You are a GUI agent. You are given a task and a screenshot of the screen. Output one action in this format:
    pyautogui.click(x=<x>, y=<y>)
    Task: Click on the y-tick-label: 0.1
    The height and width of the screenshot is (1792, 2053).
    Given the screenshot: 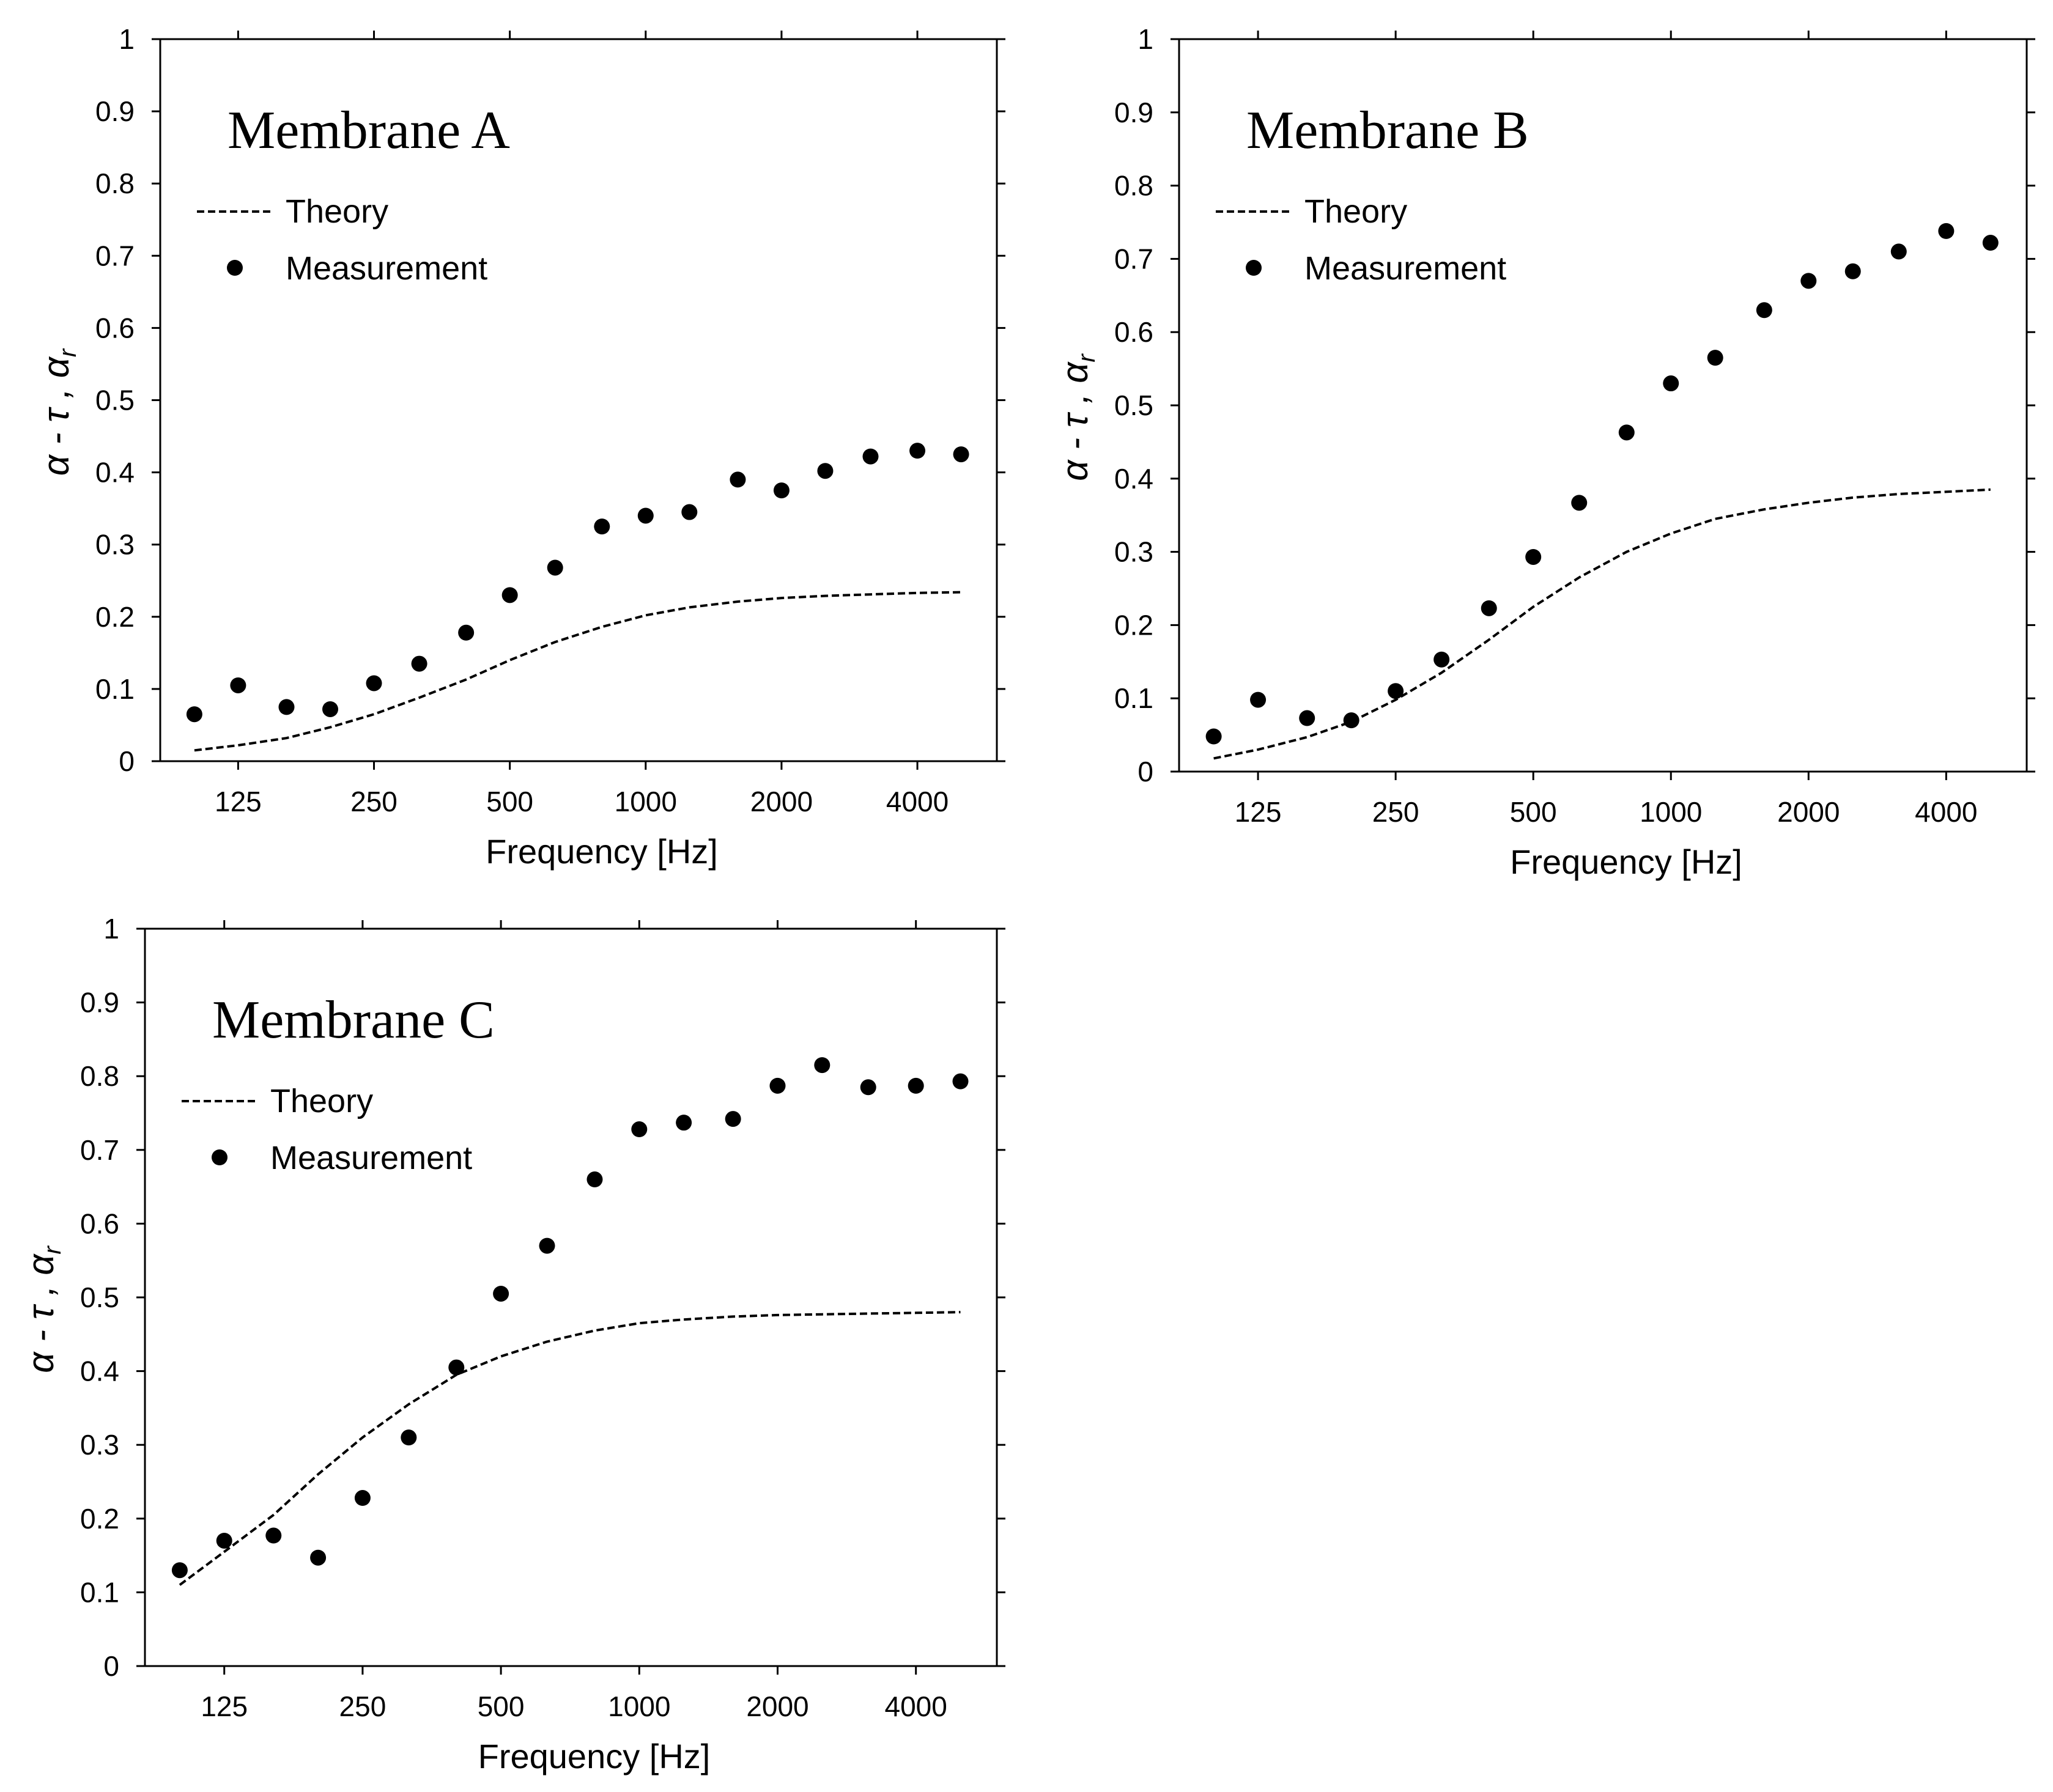 What is the action you would take?
    pyautogui.click(x=99, y=1592)
    